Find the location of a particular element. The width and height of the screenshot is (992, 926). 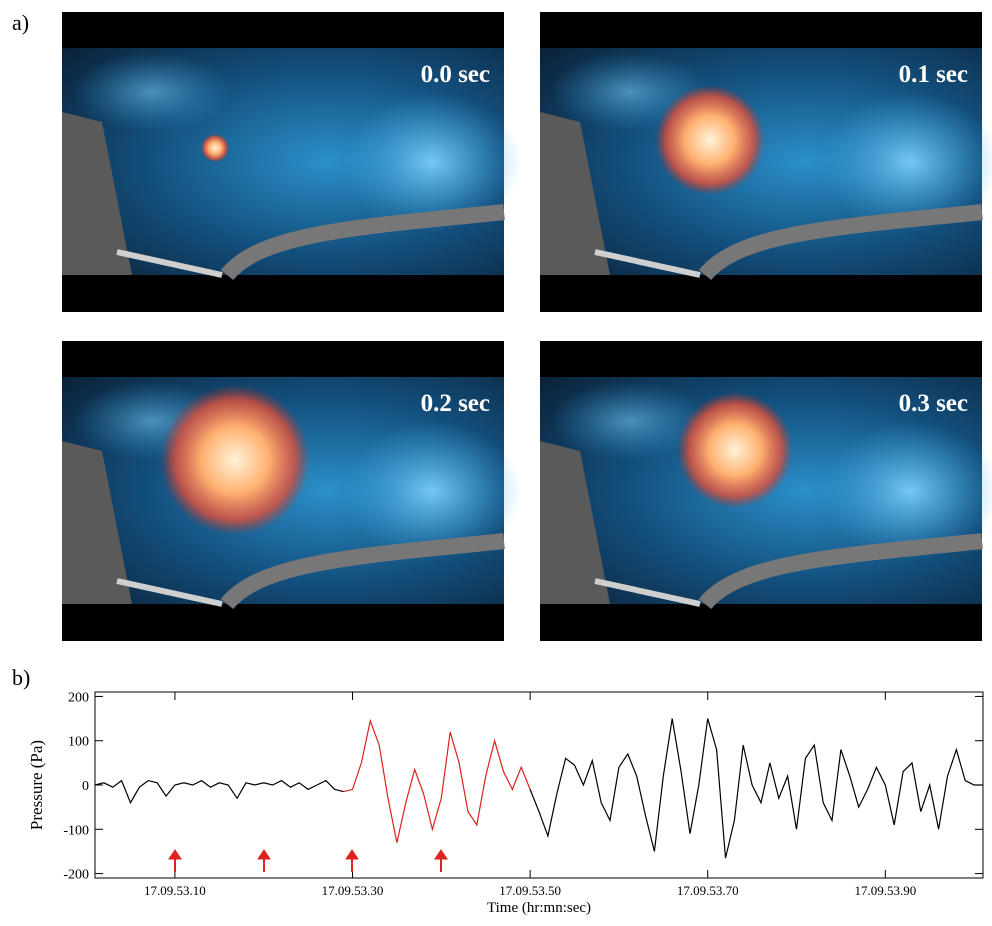

time-label: 0.3 sec is located at coordinates (933, 403).